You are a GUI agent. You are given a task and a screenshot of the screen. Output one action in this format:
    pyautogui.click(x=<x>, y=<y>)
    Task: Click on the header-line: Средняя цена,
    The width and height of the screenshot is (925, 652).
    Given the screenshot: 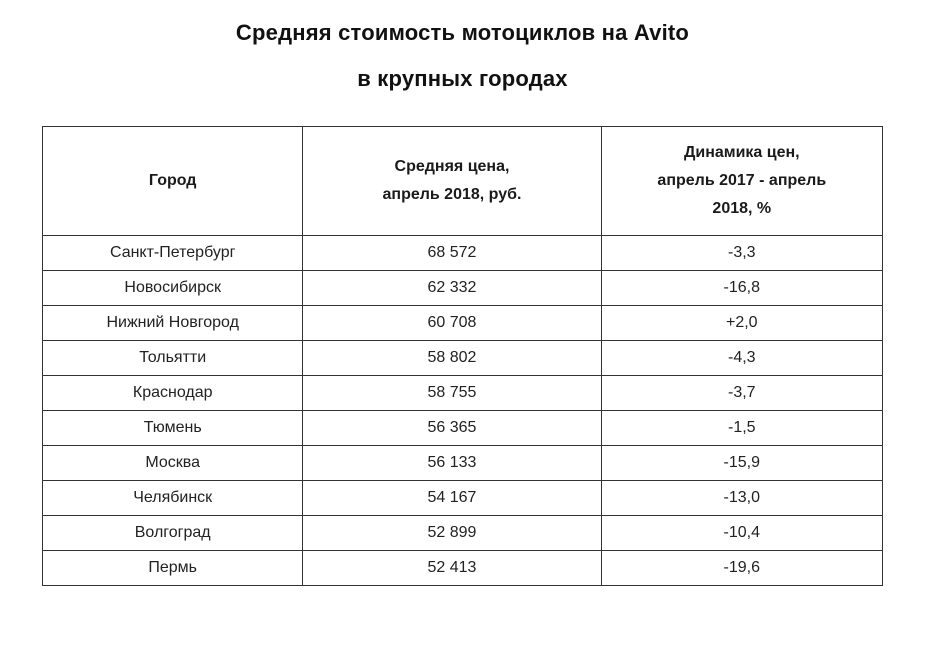 What is the action you would take?
    pyautogui.click(x=452, y=166)
    